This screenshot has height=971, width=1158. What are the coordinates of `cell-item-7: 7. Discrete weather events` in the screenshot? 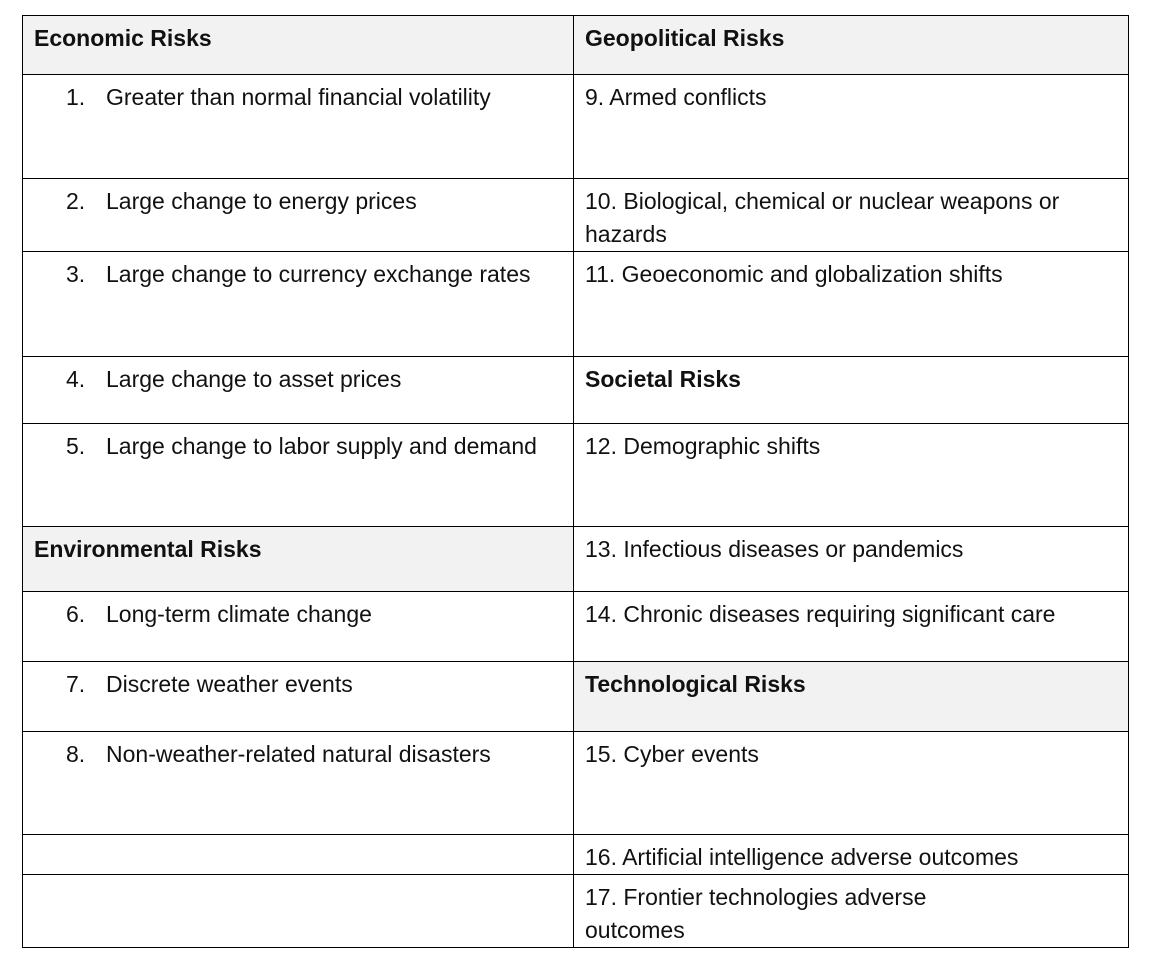 It's located at (298, 696).